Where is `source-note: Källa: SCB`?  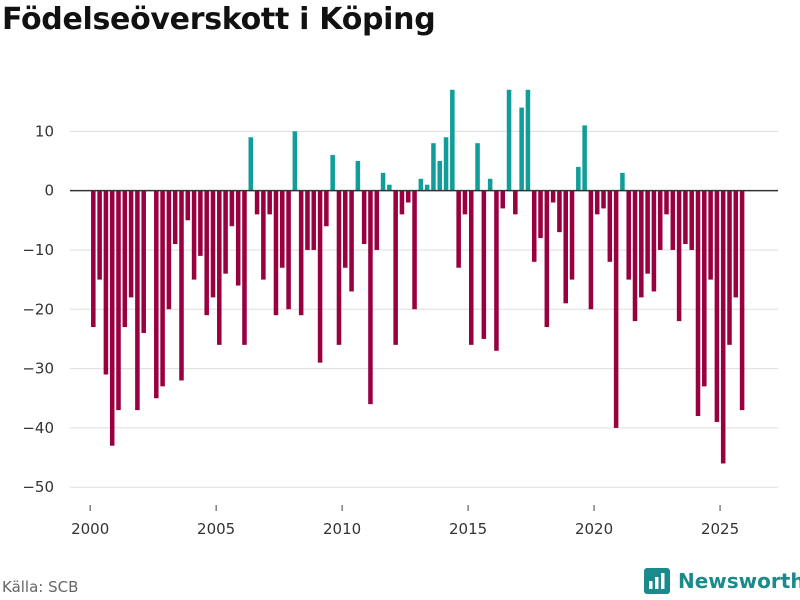 source-note: Källa: SCB is located at coordinates (40, 587).